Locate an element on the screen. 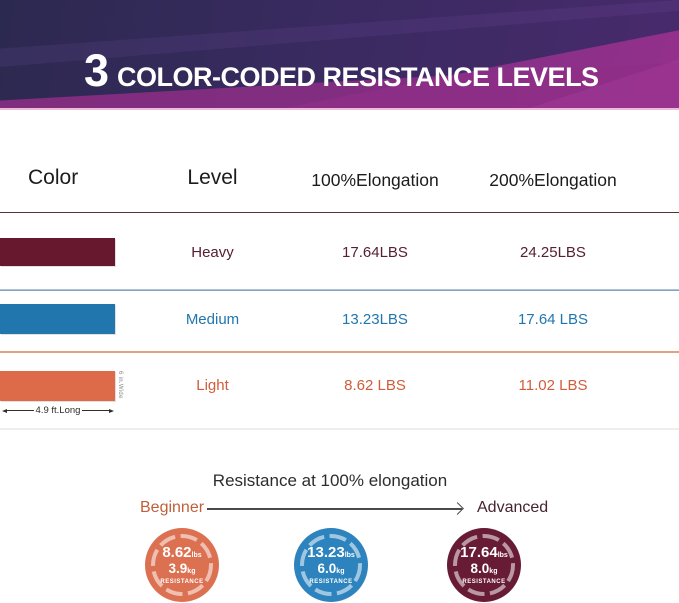 This screenshot has width=679, height=603. medium-elongation-100-value: 13.23LBS is located at coordinates (375, 319).